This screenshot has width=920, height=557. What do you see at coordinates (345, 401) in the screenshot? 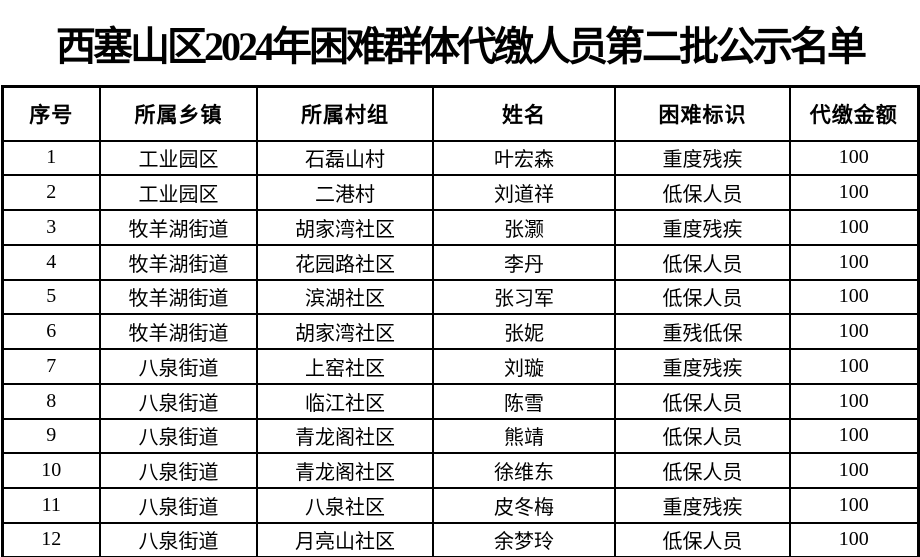
I see `table-cell: 临江社区` at bounding box center [345, 401].